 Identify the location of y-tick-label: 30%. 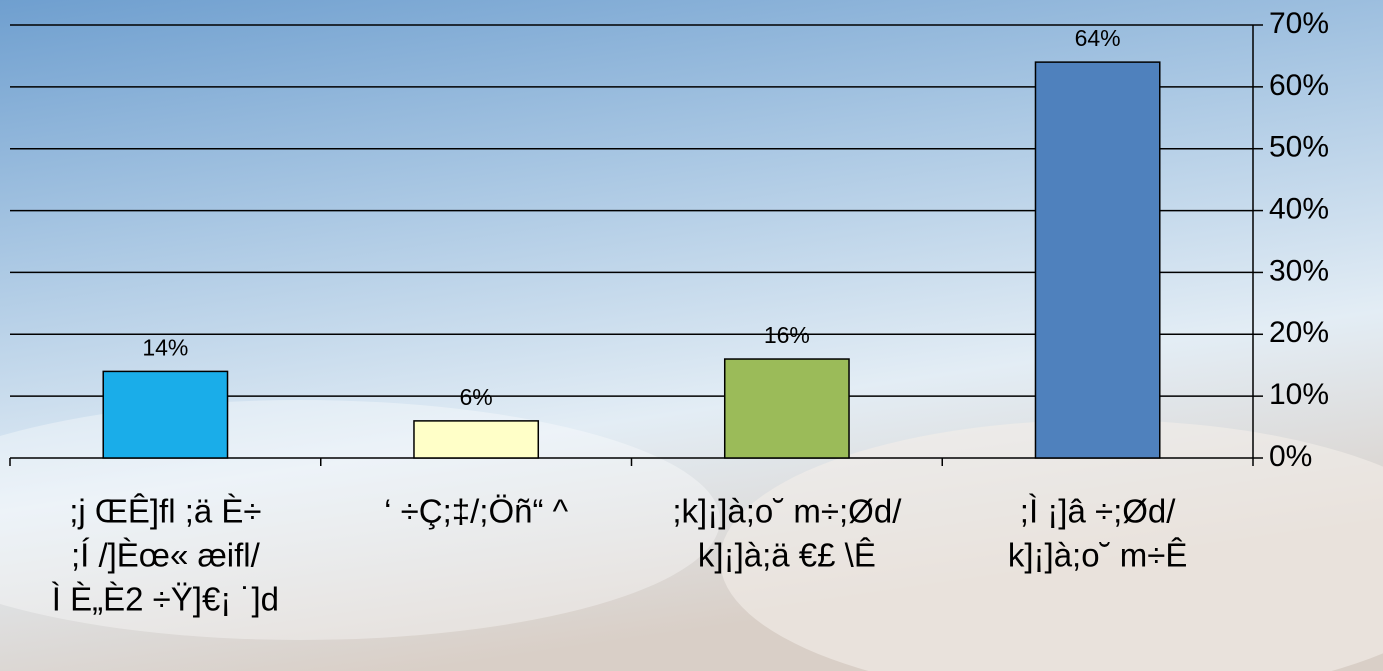
(1299, 270).